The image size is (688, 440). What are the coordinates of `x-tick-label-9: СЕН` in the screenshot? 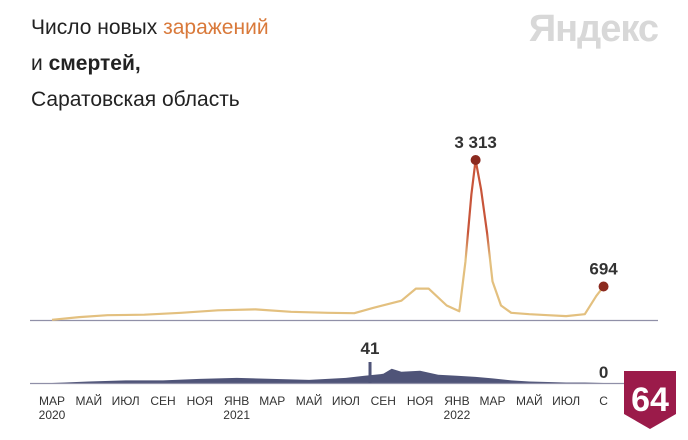 It's located at (383, 401).